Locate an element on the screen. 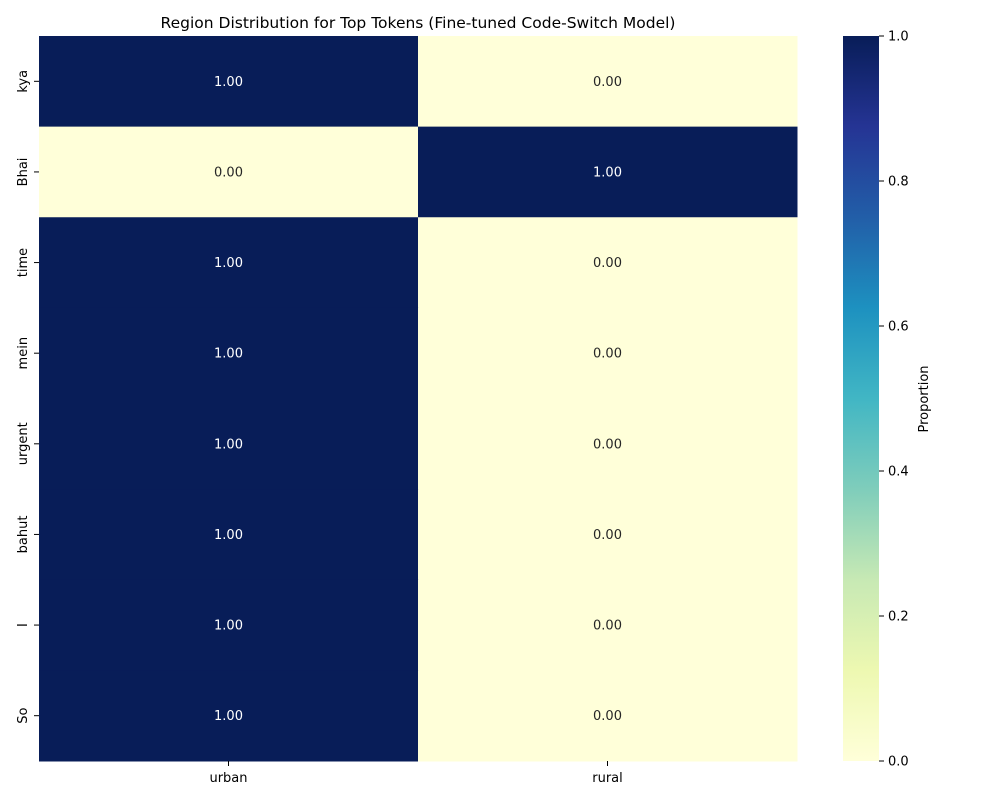  y-tick-labels: kya Bhai time mein urgent bahut I So is located at coordinates (27, 397).